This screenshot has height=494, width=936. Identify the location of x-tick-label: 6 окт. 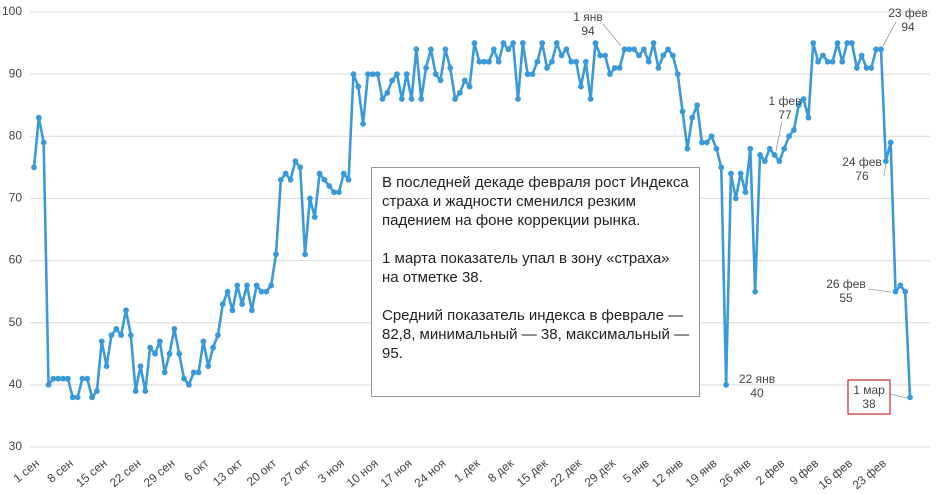
(196, 470).